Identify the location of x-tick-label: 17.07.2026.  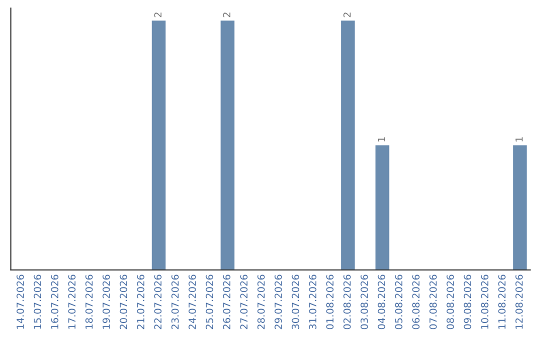
(72, 301).